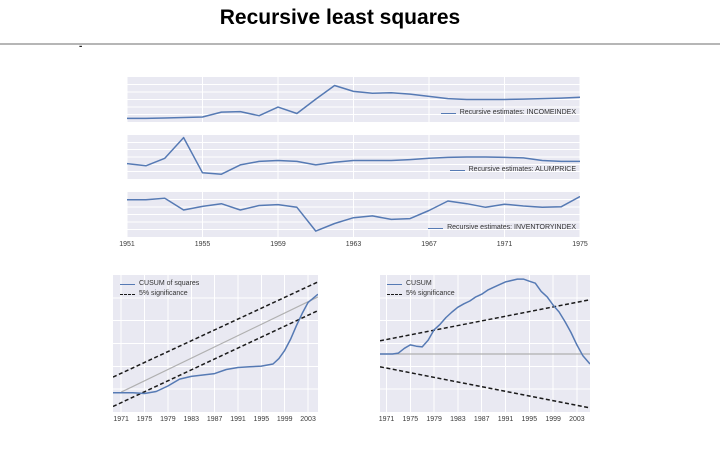 This screenshot has width=720, height=450. I want to click on page-title: Recursive least squares, so click(340, 17).